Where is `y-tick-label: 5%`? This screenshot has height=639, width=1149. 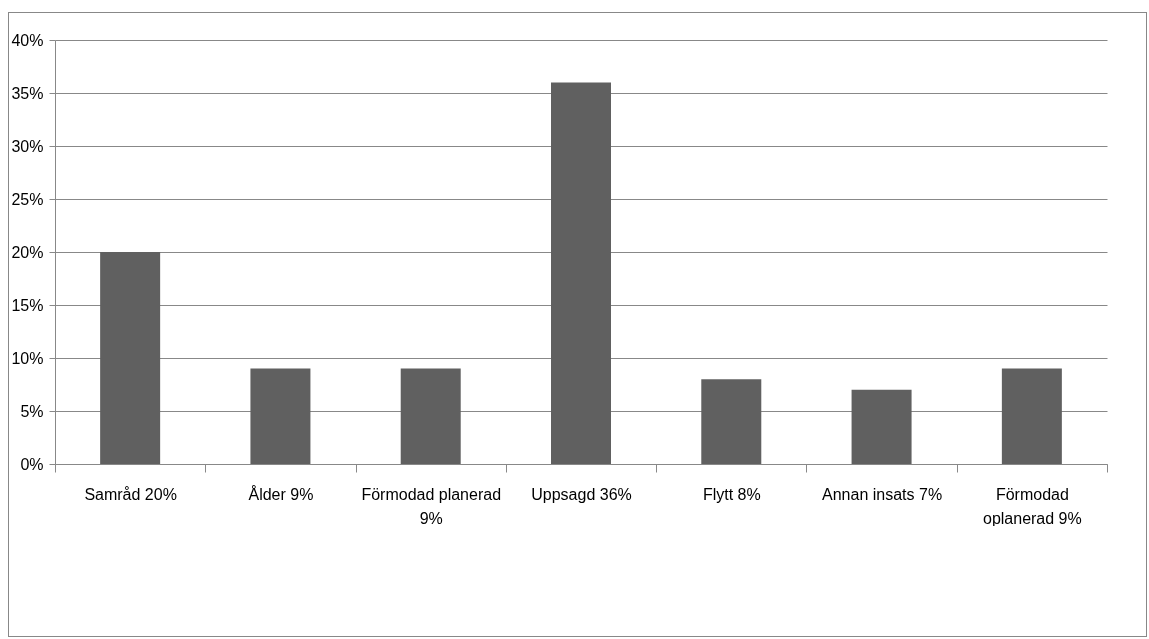
y-tick-label: 5% is located at coordinates (32, 411).